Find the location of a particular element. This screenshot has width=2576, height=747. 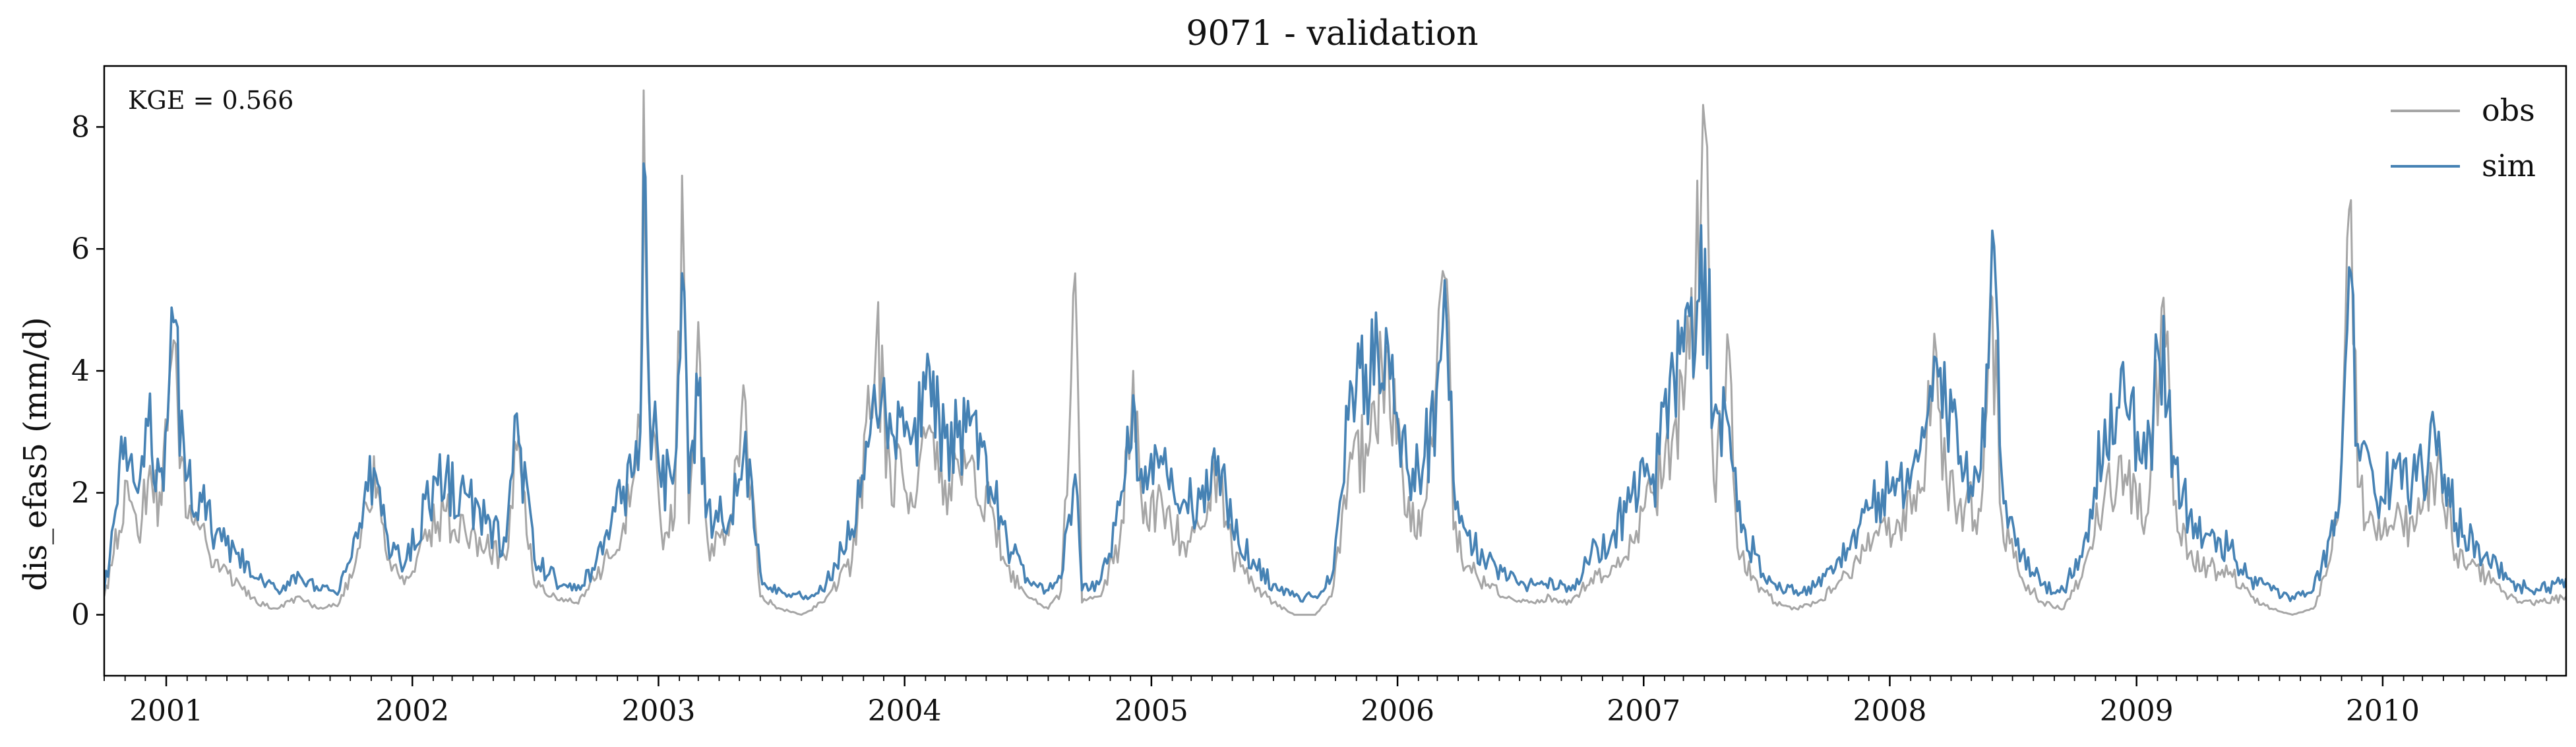

x-tick-label: 2006 is located at coordinates (1397, 711).